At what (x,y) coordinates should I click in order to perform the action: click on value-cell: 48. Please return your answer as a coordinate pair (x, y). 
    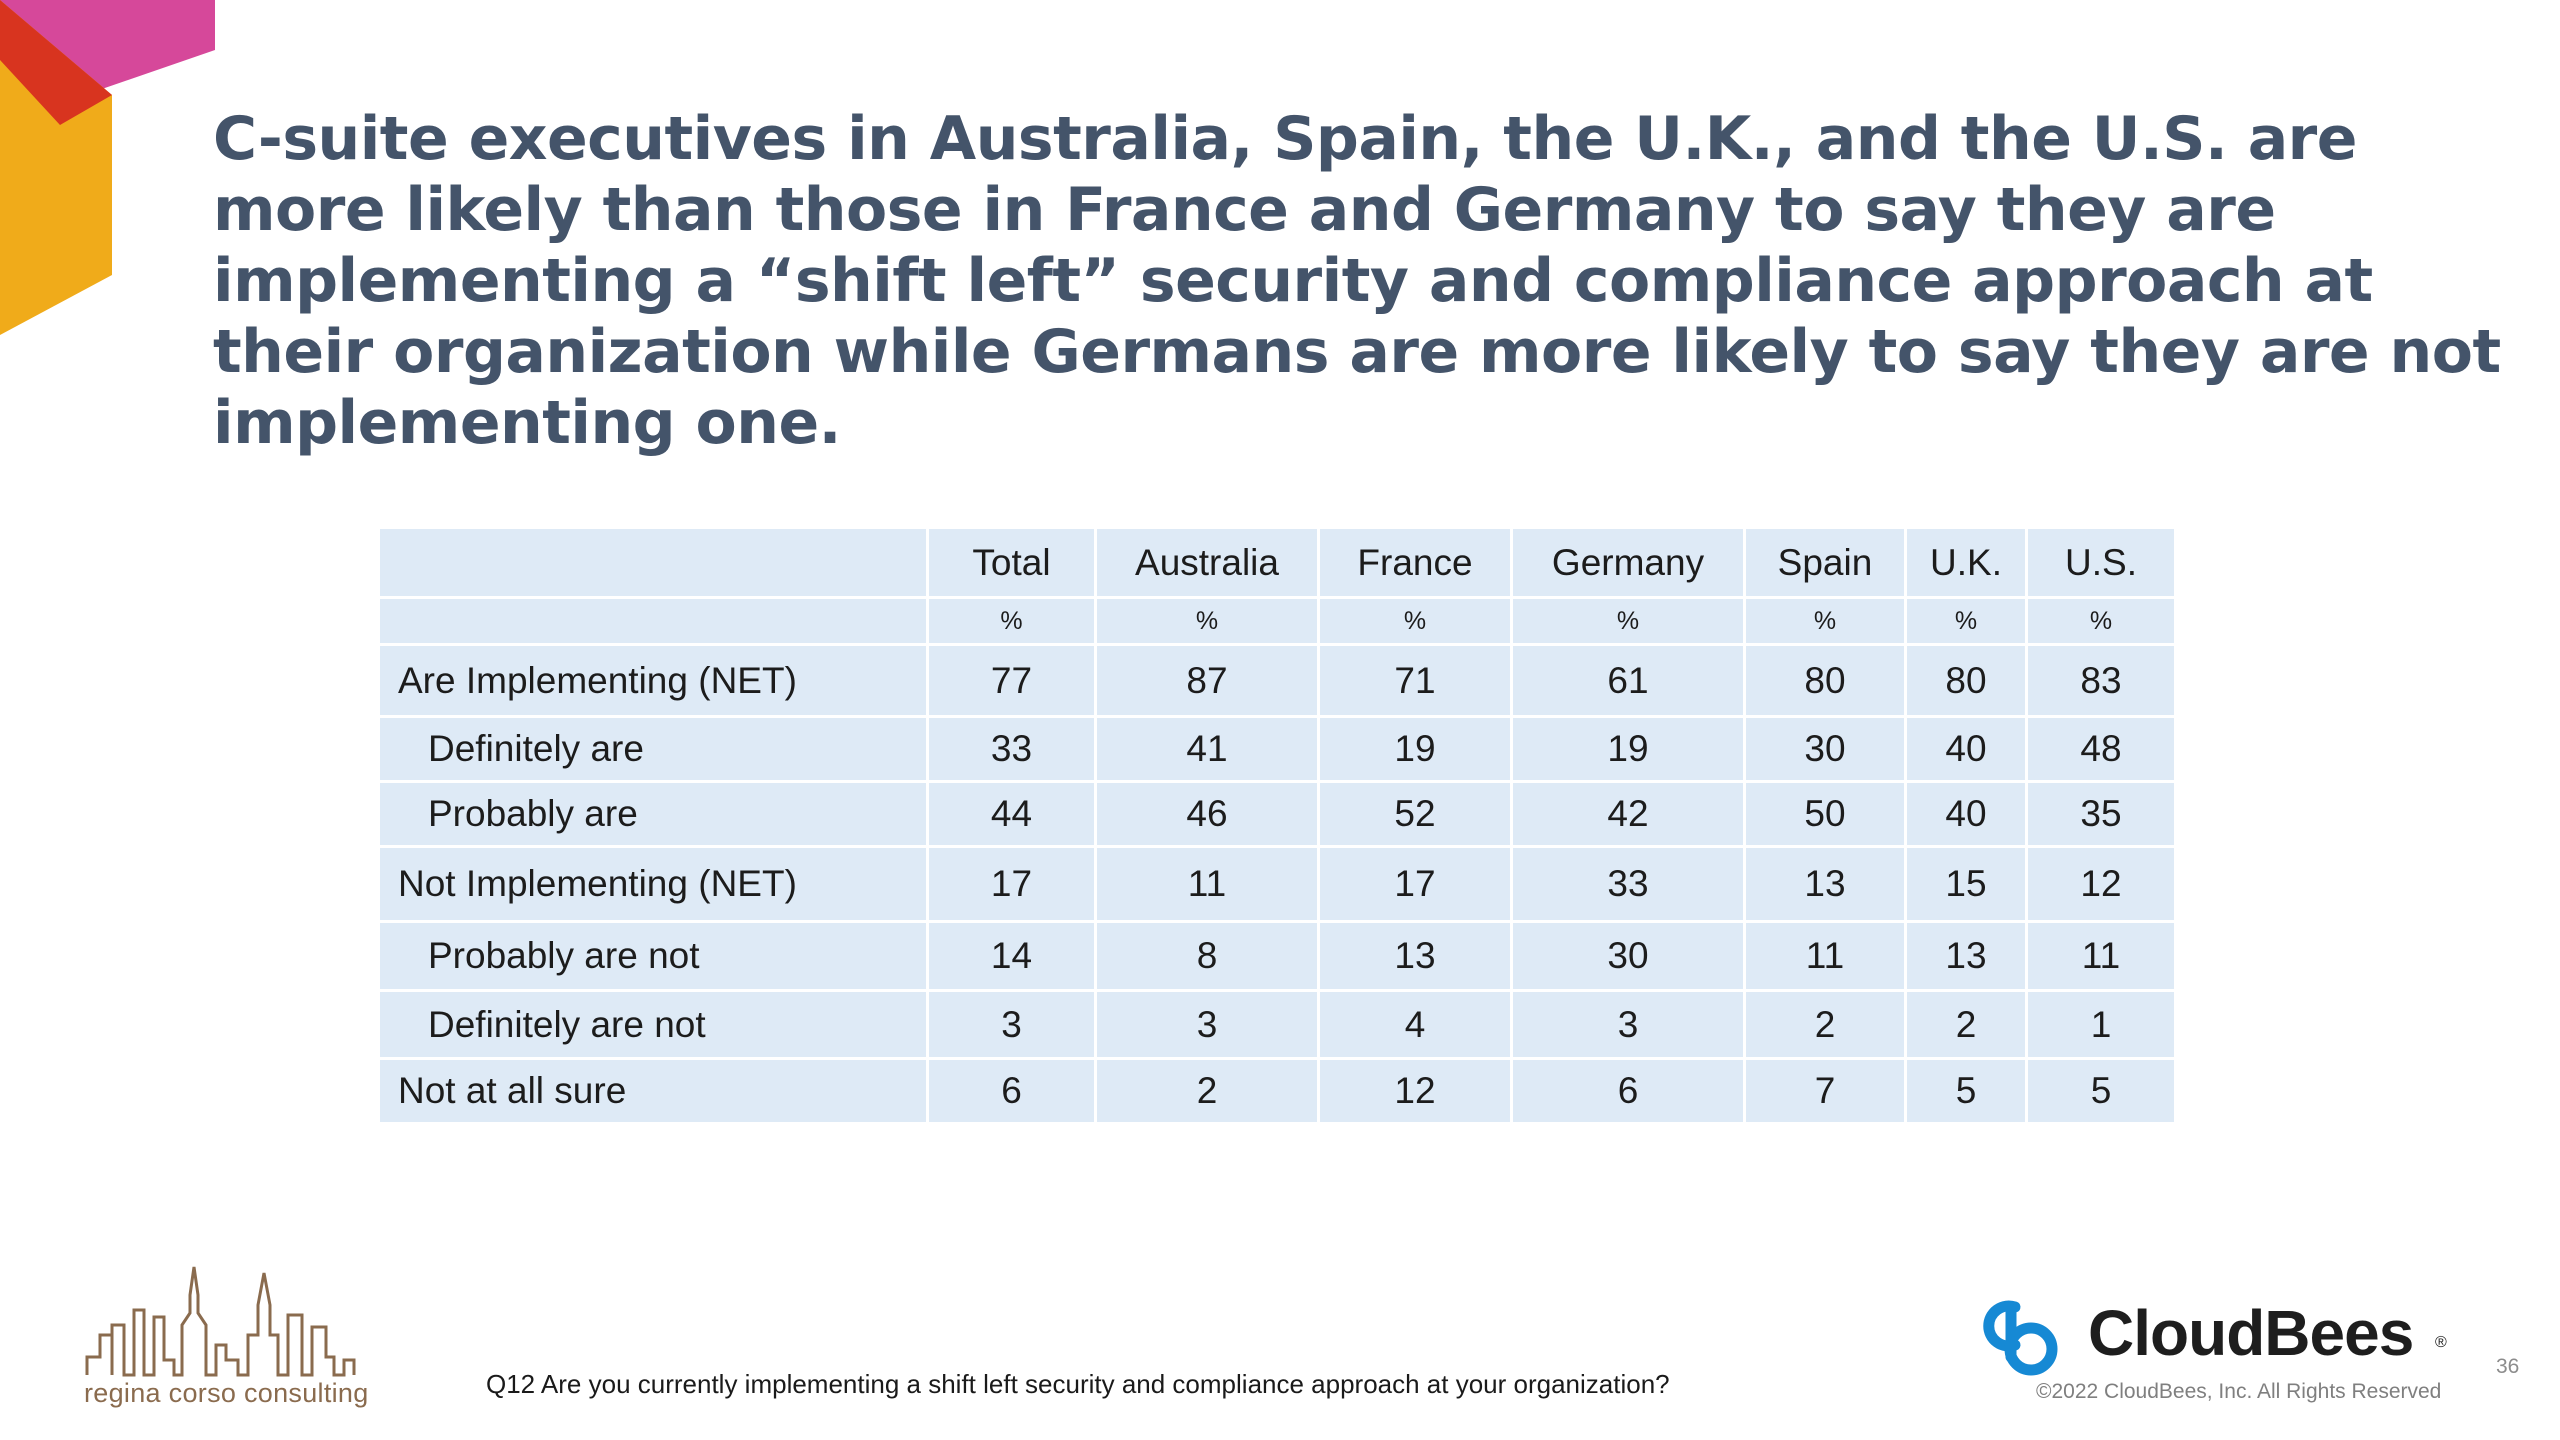
    Looking at the image, I should click on (2101, 749).